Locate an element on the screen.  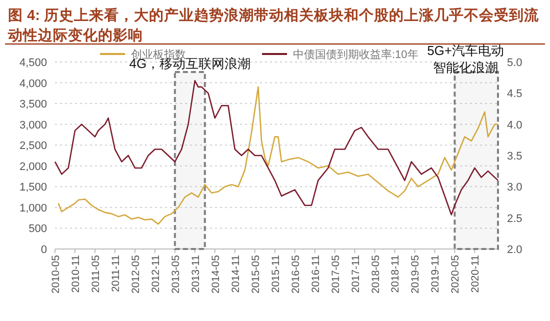
y-tick-label: 2,500 is located at coordinates (33, 146).